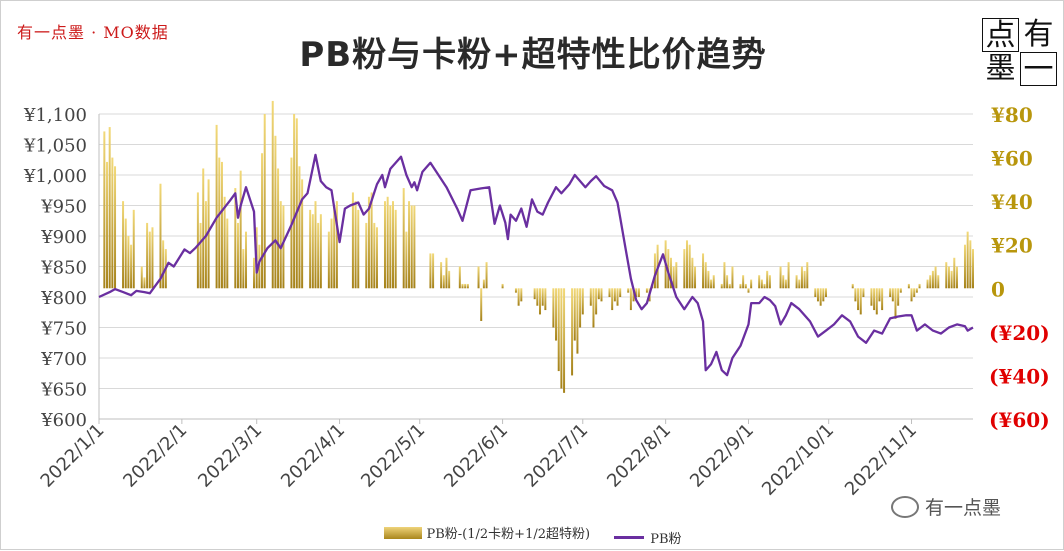  I want to click on y-tick-label-right: 0, so click(998, 289).